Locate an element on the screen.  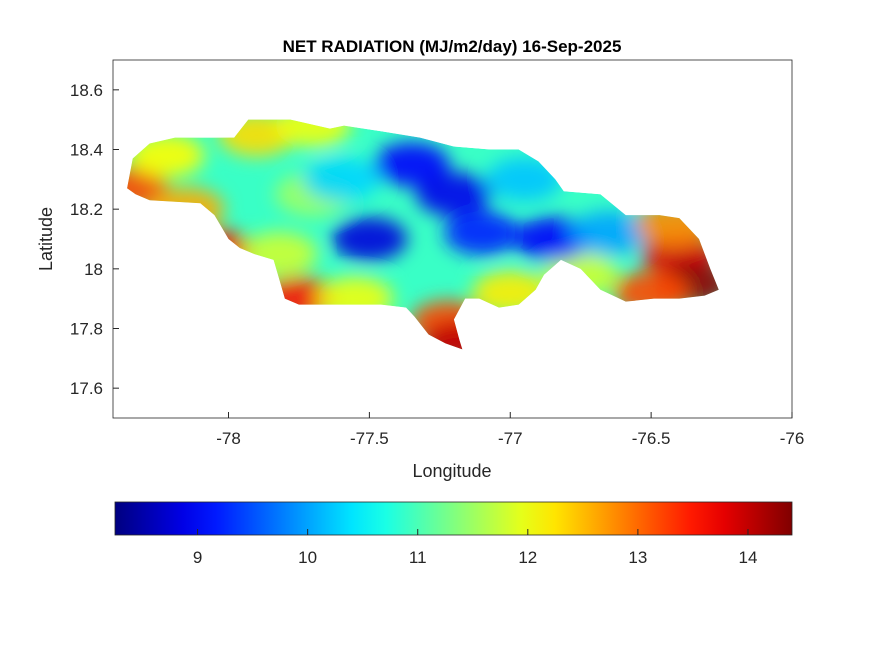
y-axis-label: Latitude is located at coordinates (46, 239).